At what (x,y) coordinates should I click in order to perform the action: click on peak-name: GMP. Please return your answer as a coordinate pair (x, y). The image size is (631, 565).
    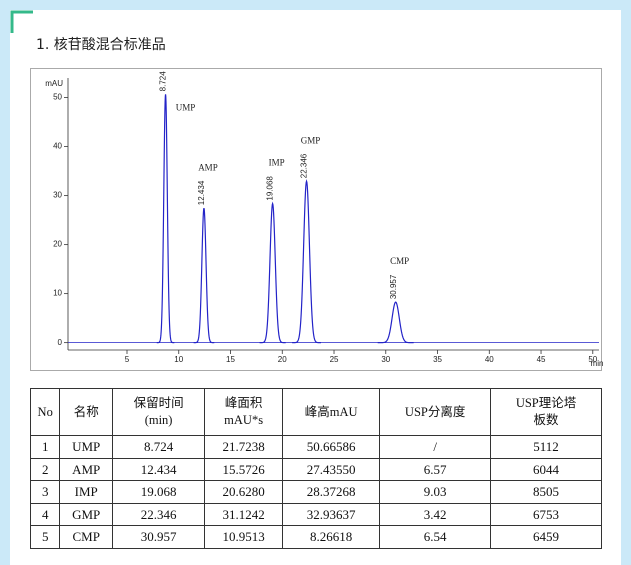
    Looking at the image, I should click on (311, 140).